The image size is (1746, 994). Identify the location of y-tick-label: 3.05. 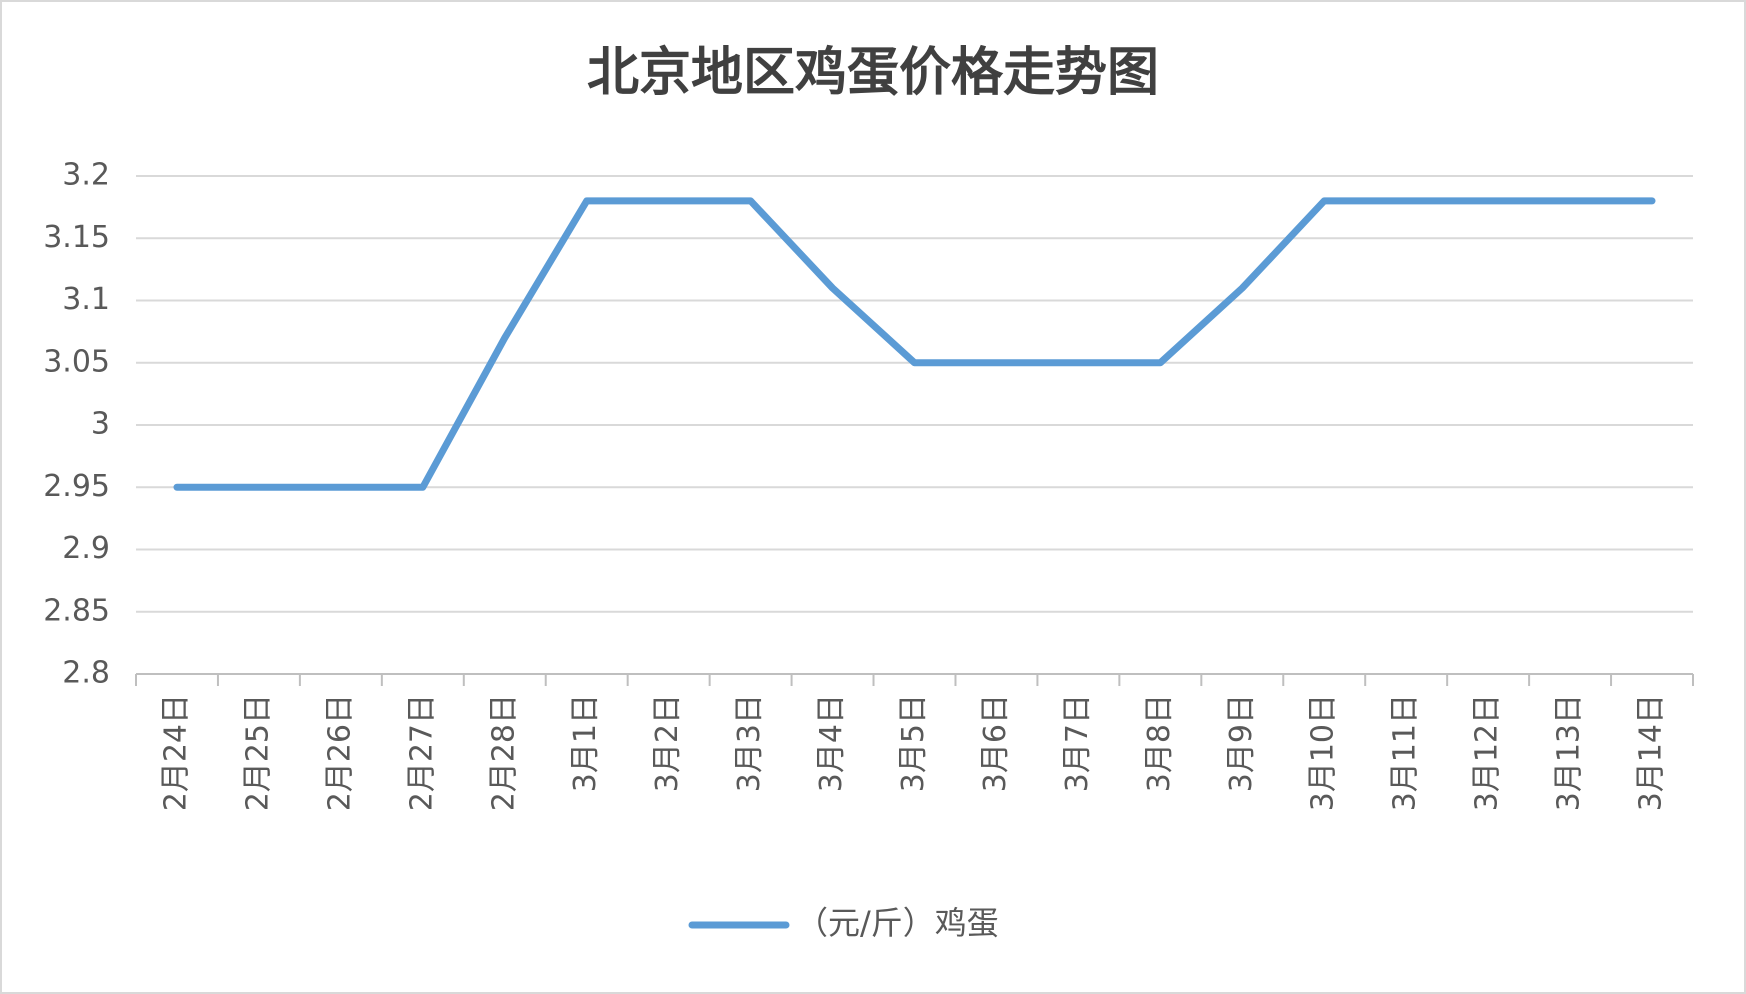
(76, 361).